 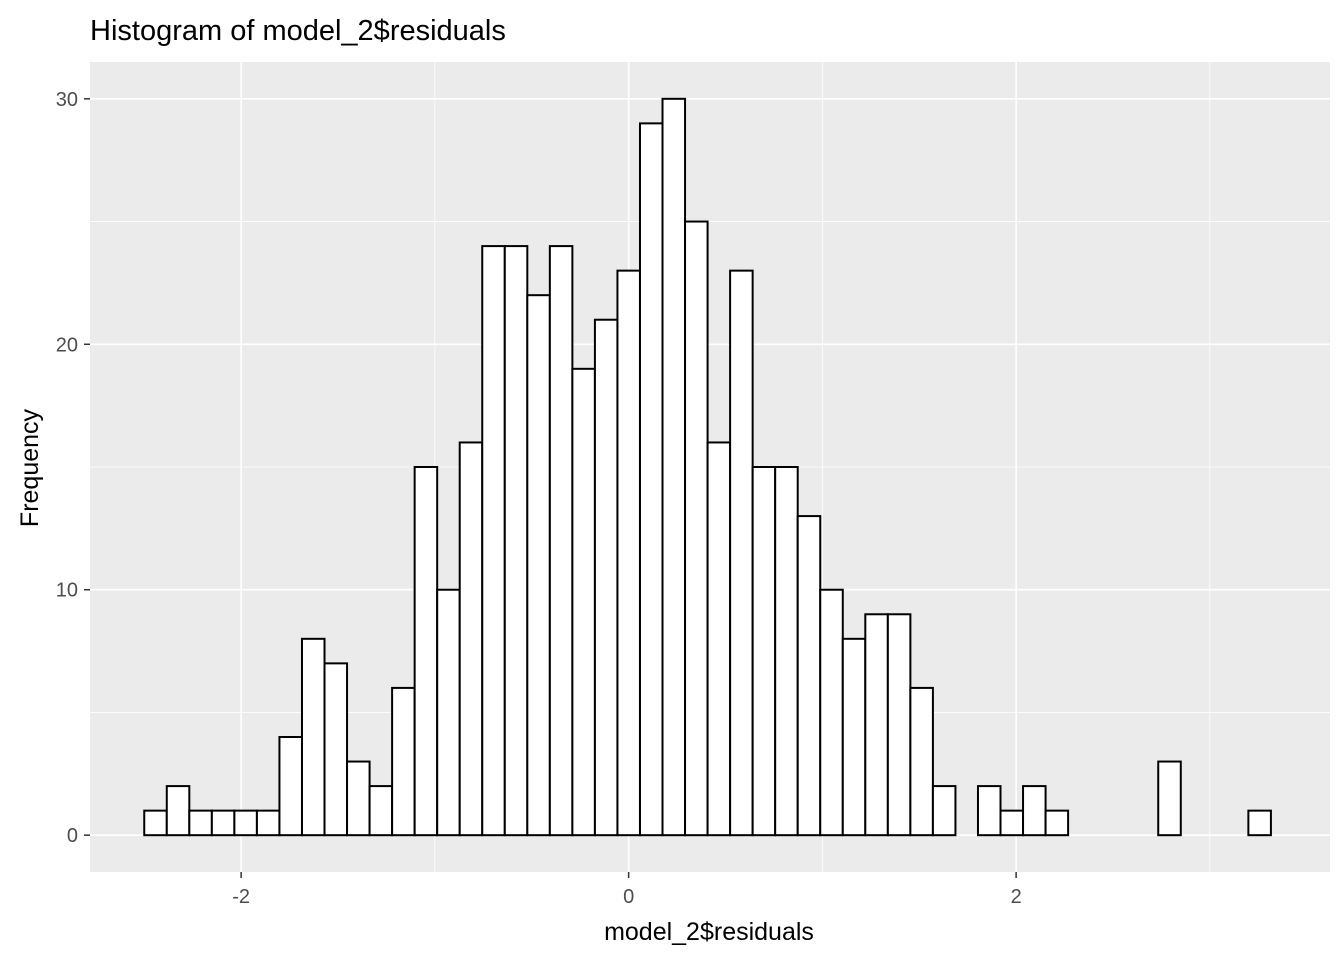 What do you see at coordinates (628, 897) in the screenshot?
I see `x-tick-label: 0` at bounding box center [628, 897].